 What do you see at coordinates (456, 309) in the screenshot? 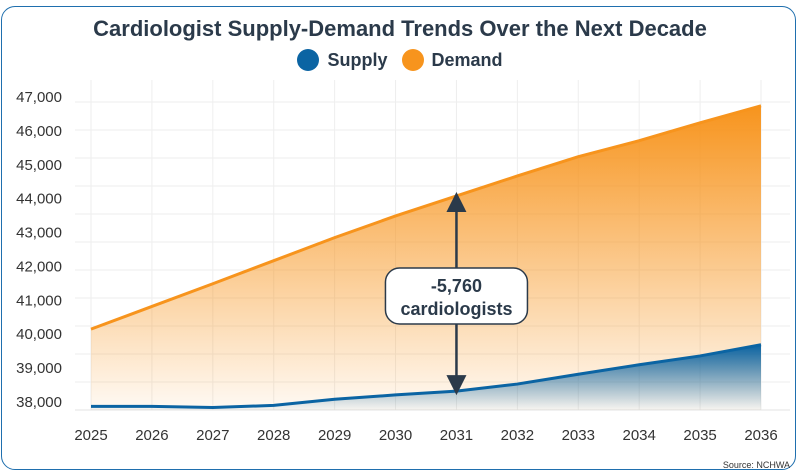
I see `annotation-label: cardiologists` at bounding box center [456, 309].